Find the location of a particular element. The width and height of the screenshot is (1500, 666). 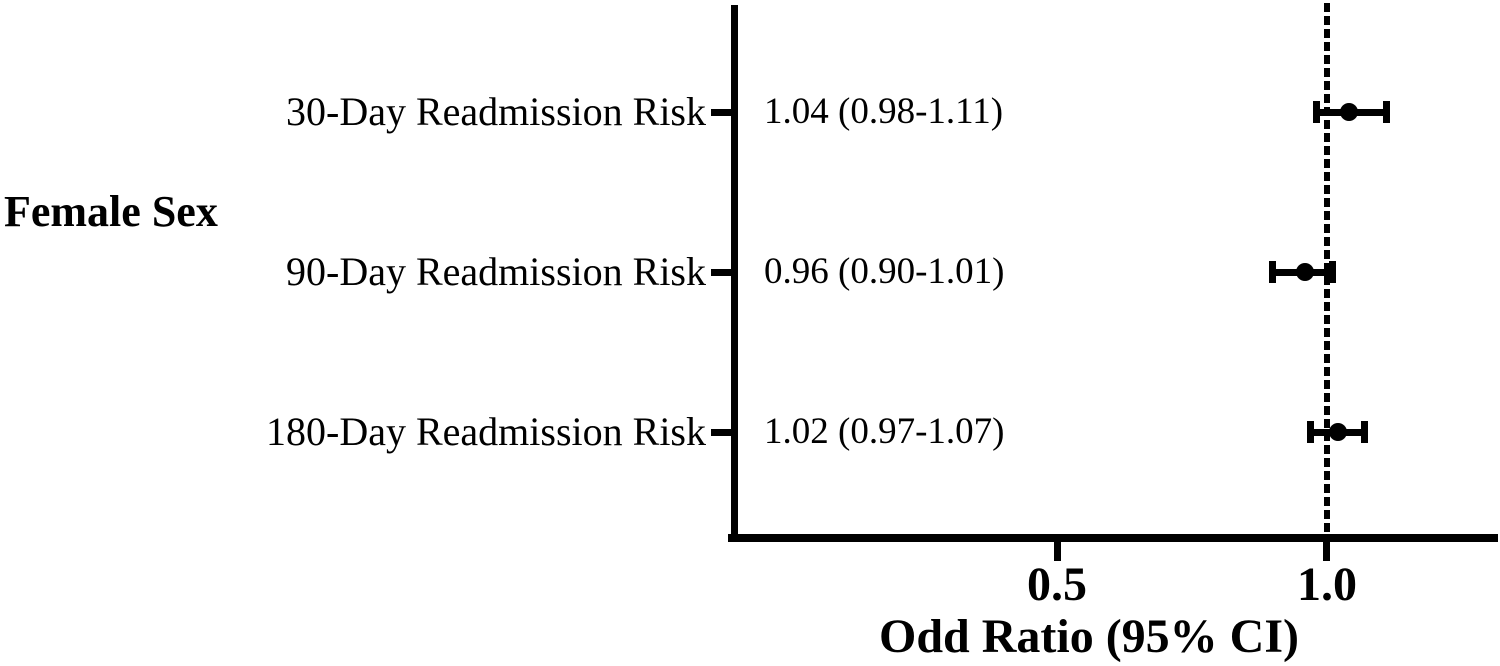

row-label: 30-Day Readmission Risk is located at coordinates (496, 111).